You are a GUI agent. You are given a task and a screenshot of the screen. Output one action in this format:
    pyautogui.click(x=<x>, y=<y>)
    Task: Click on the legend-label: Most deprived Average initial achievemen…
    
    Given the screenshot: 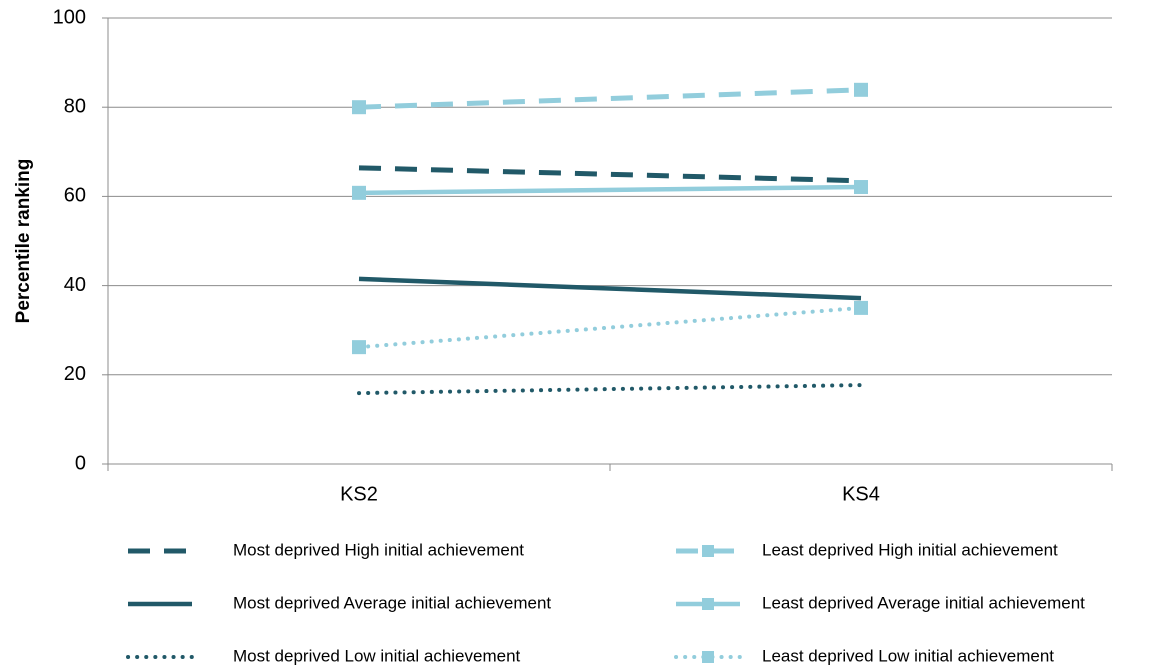 What is the action you would take?
    pyautogui.click(x=392, y=602)
    